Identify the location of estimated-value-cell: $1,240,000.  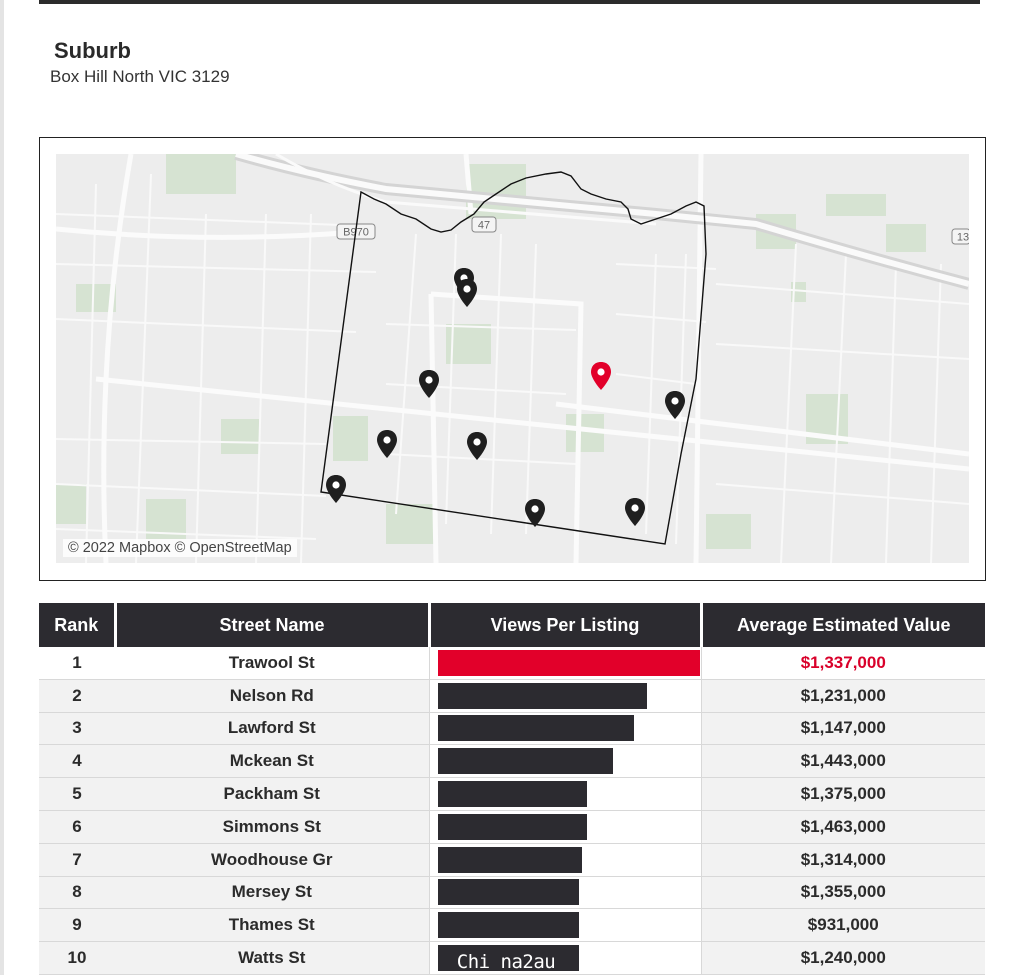
(843, 958).